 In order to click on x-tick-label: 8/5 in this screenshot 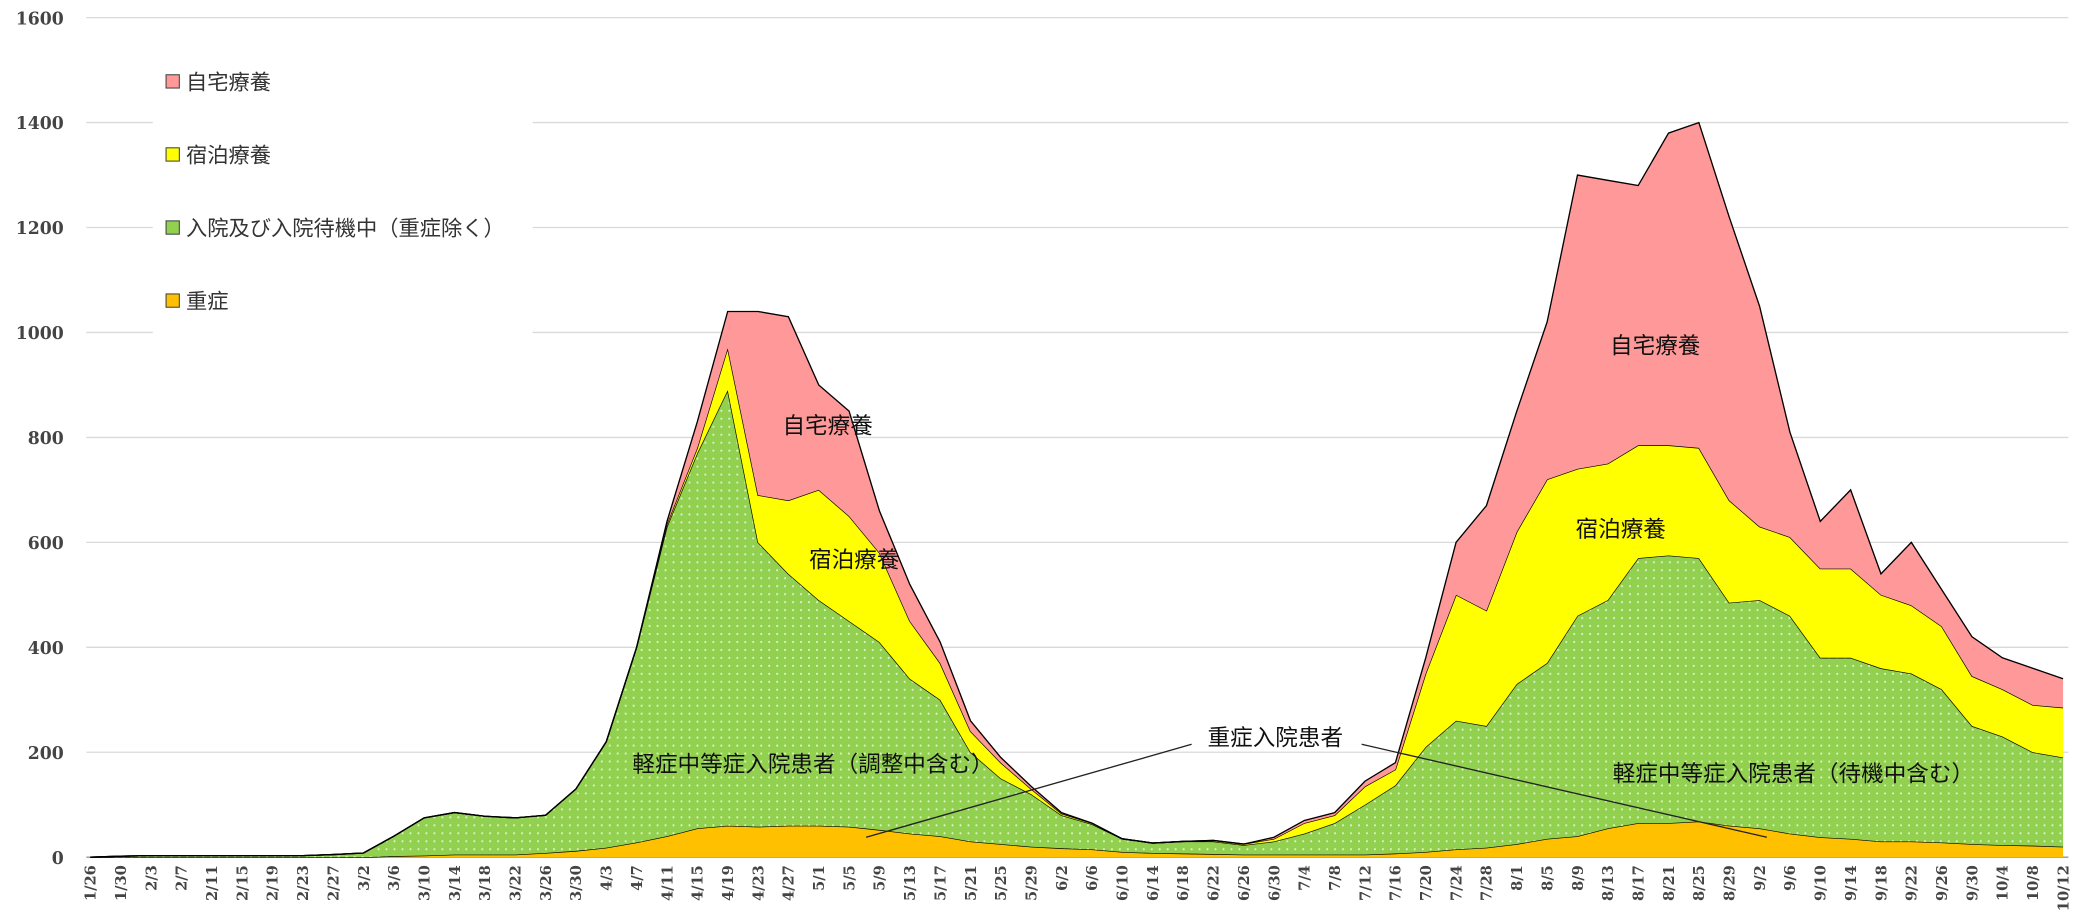, I will do `click(1547, 878)`.